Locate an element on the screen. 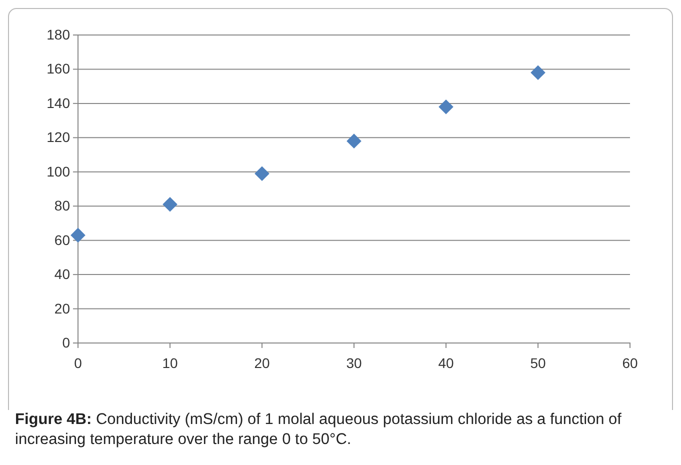  x-tick-label: 0 is located at coordinates (78, 362).